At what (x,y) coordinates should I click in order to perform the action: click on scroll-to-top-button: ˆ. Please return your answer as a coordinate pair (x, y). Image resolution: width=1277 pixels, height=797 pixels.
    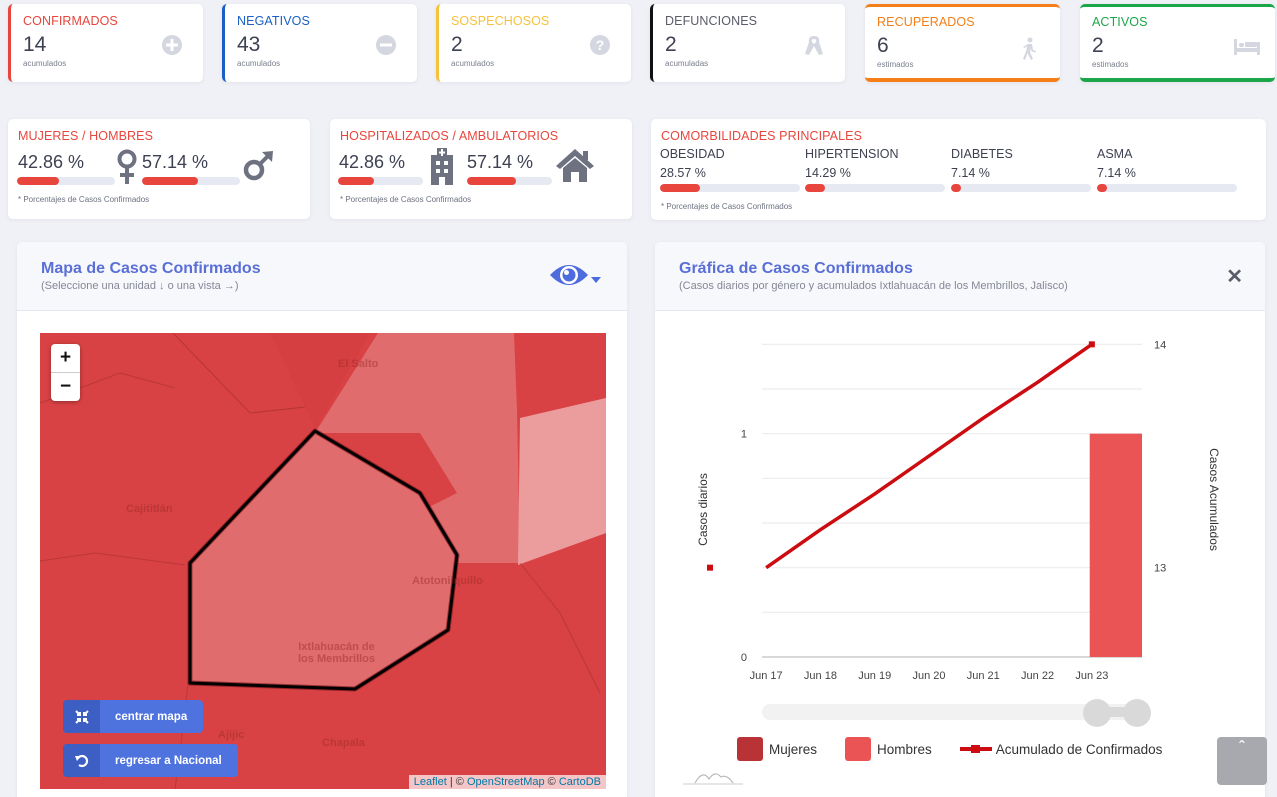
    Looking at the image, I should click on (1242, 761).